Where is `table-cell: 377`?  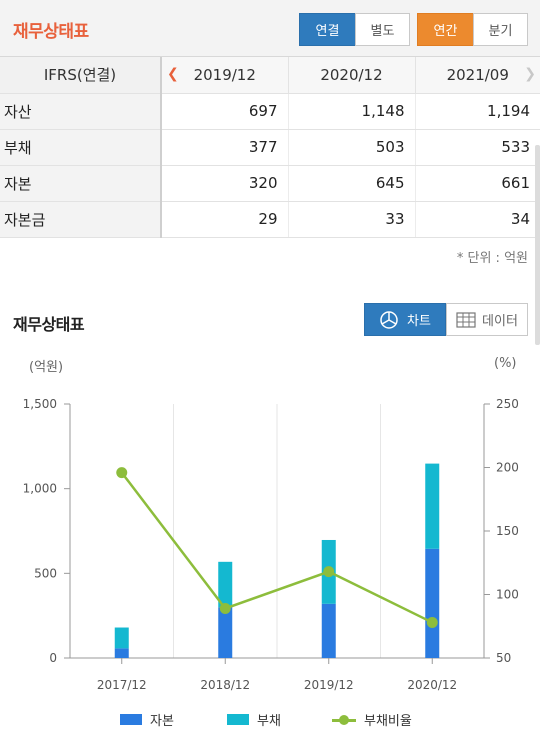
table-cell: 377 is located at coordinates (225, 147).